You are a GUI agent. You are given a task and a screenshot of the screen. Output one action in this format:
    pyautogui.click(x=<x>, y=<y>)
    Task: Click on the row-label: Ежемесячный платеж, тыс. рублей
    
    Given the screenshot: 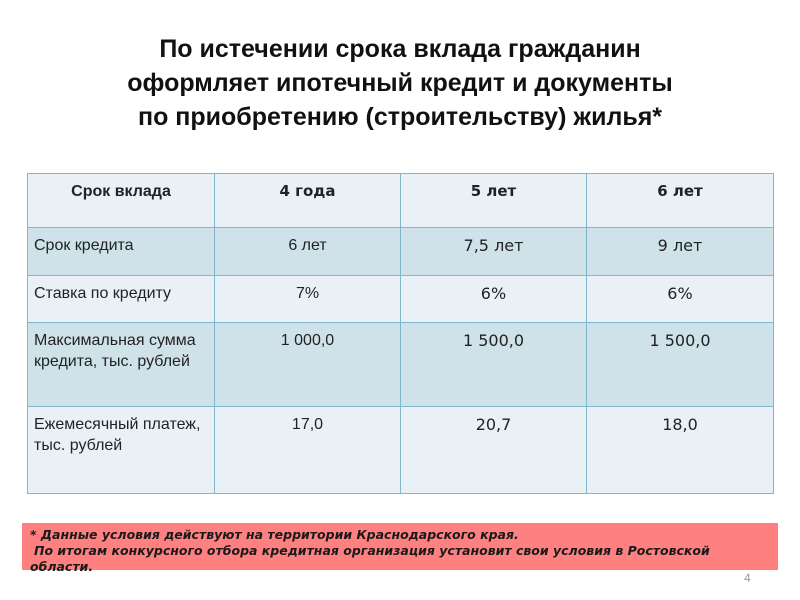 What is the action you would take?
    pyautogui.click(x=121, y=450)
    